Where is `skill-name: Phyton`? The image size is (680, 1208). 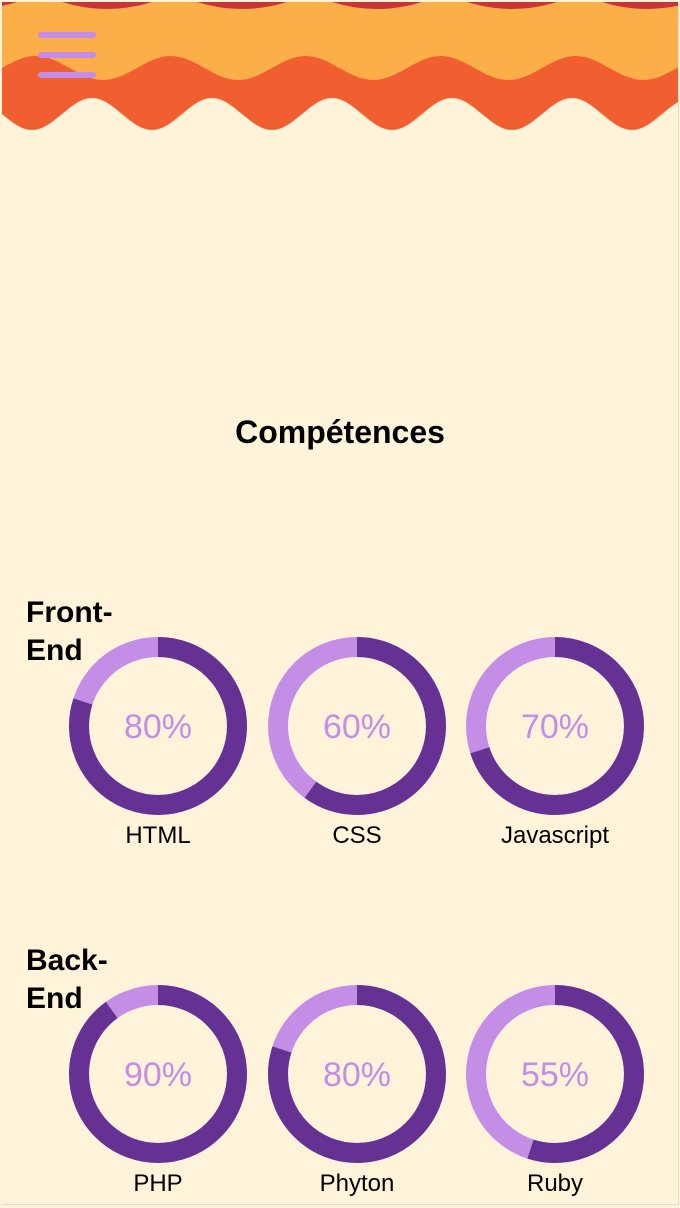 skill-name: Phyton is located at coordinates (357, 1183).